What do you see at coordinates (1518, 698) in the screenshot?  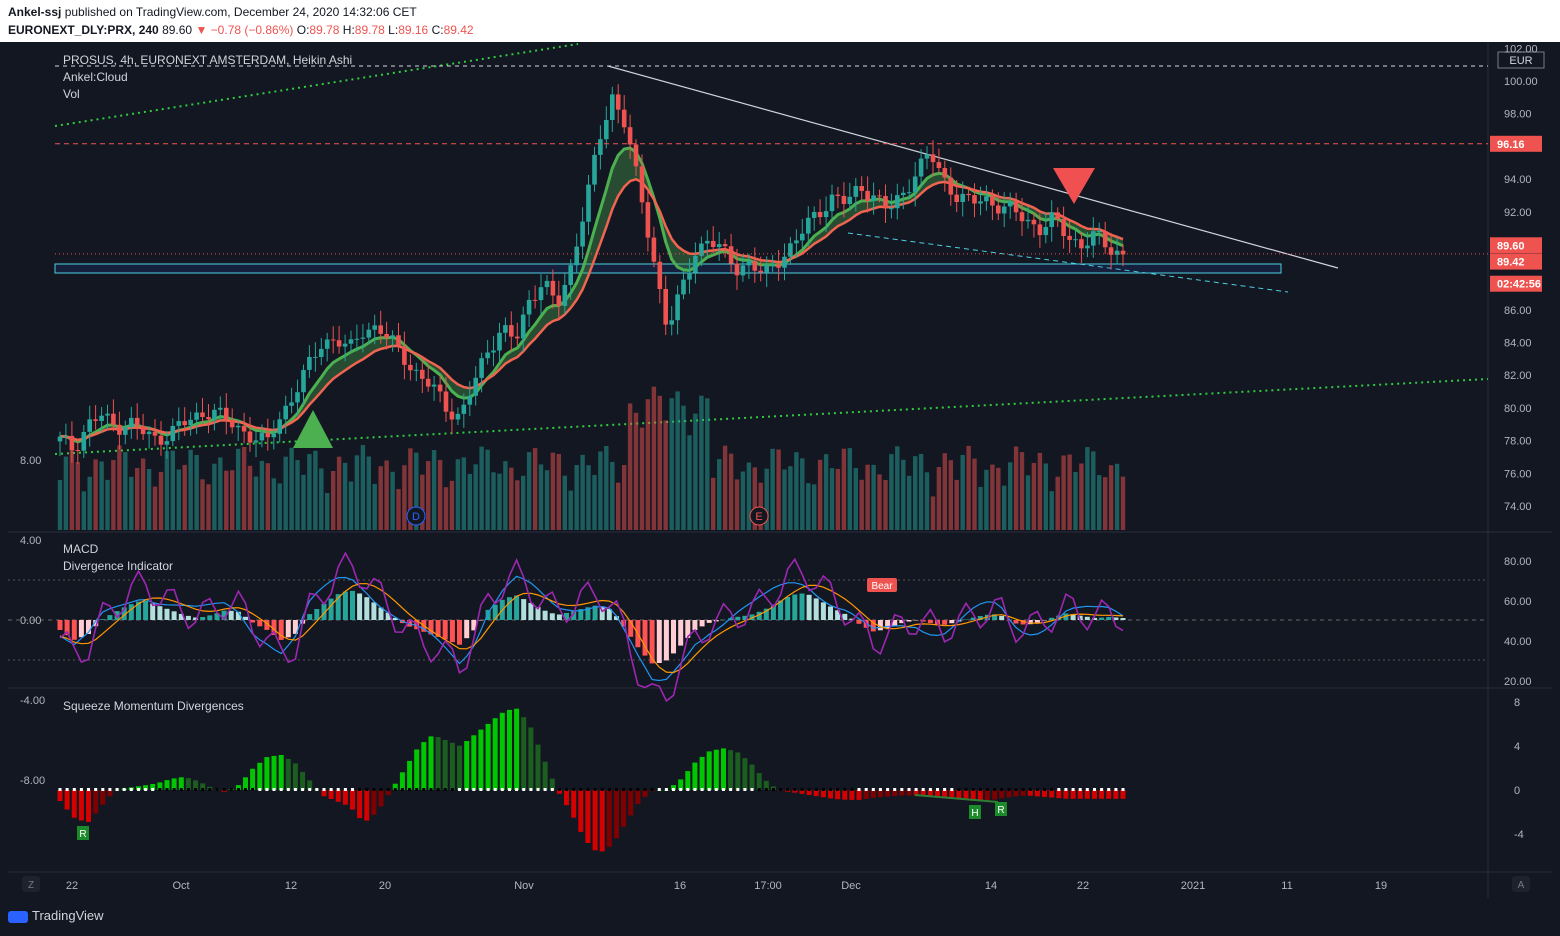 I see `rsi-axis: 80.00 60.00 40.00 20.00 8 4 0 -4` at bounding box center [1518, 698].